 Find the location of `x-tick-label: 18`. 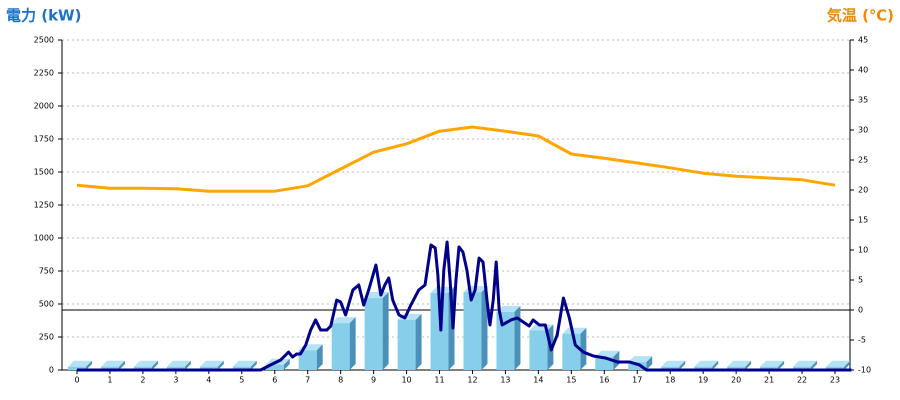

x-tick-label: 18 is located at coordinates (670, 380).